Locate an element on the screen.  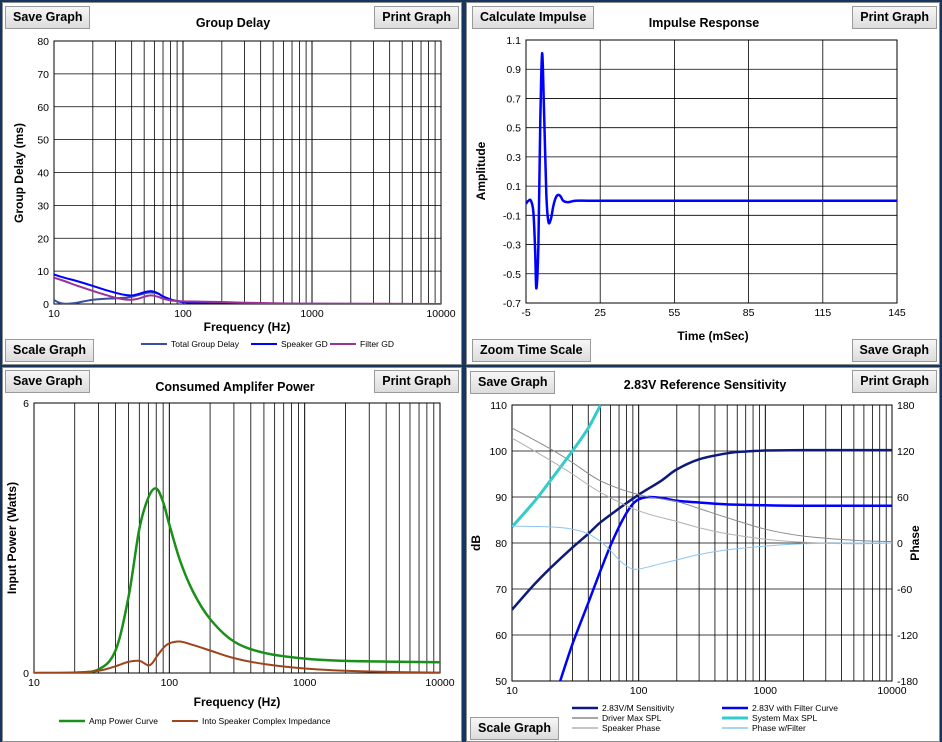
series-line-speaker-phase is located at coordinates (702, 491).